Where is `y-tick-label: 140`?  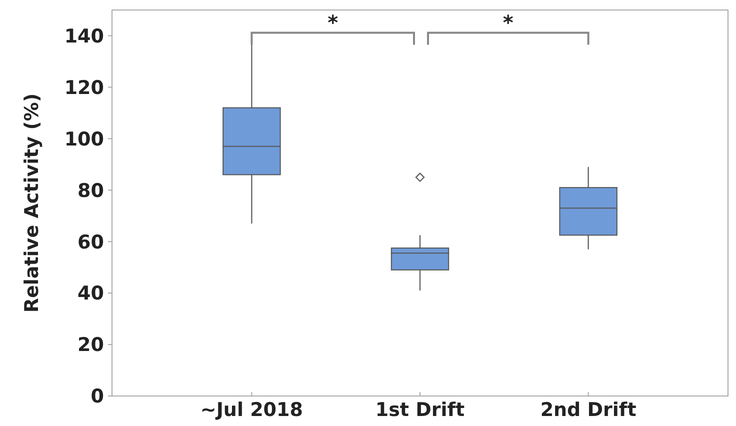
y-tick-label: 140 is located at coordinates (84, 36).